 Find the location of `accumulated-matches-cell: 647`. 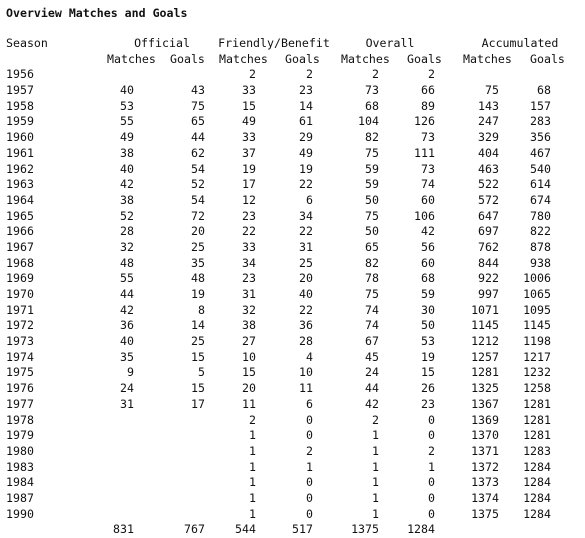

accumulated-matches-cell: 647 is located at coordinates (488, 215).